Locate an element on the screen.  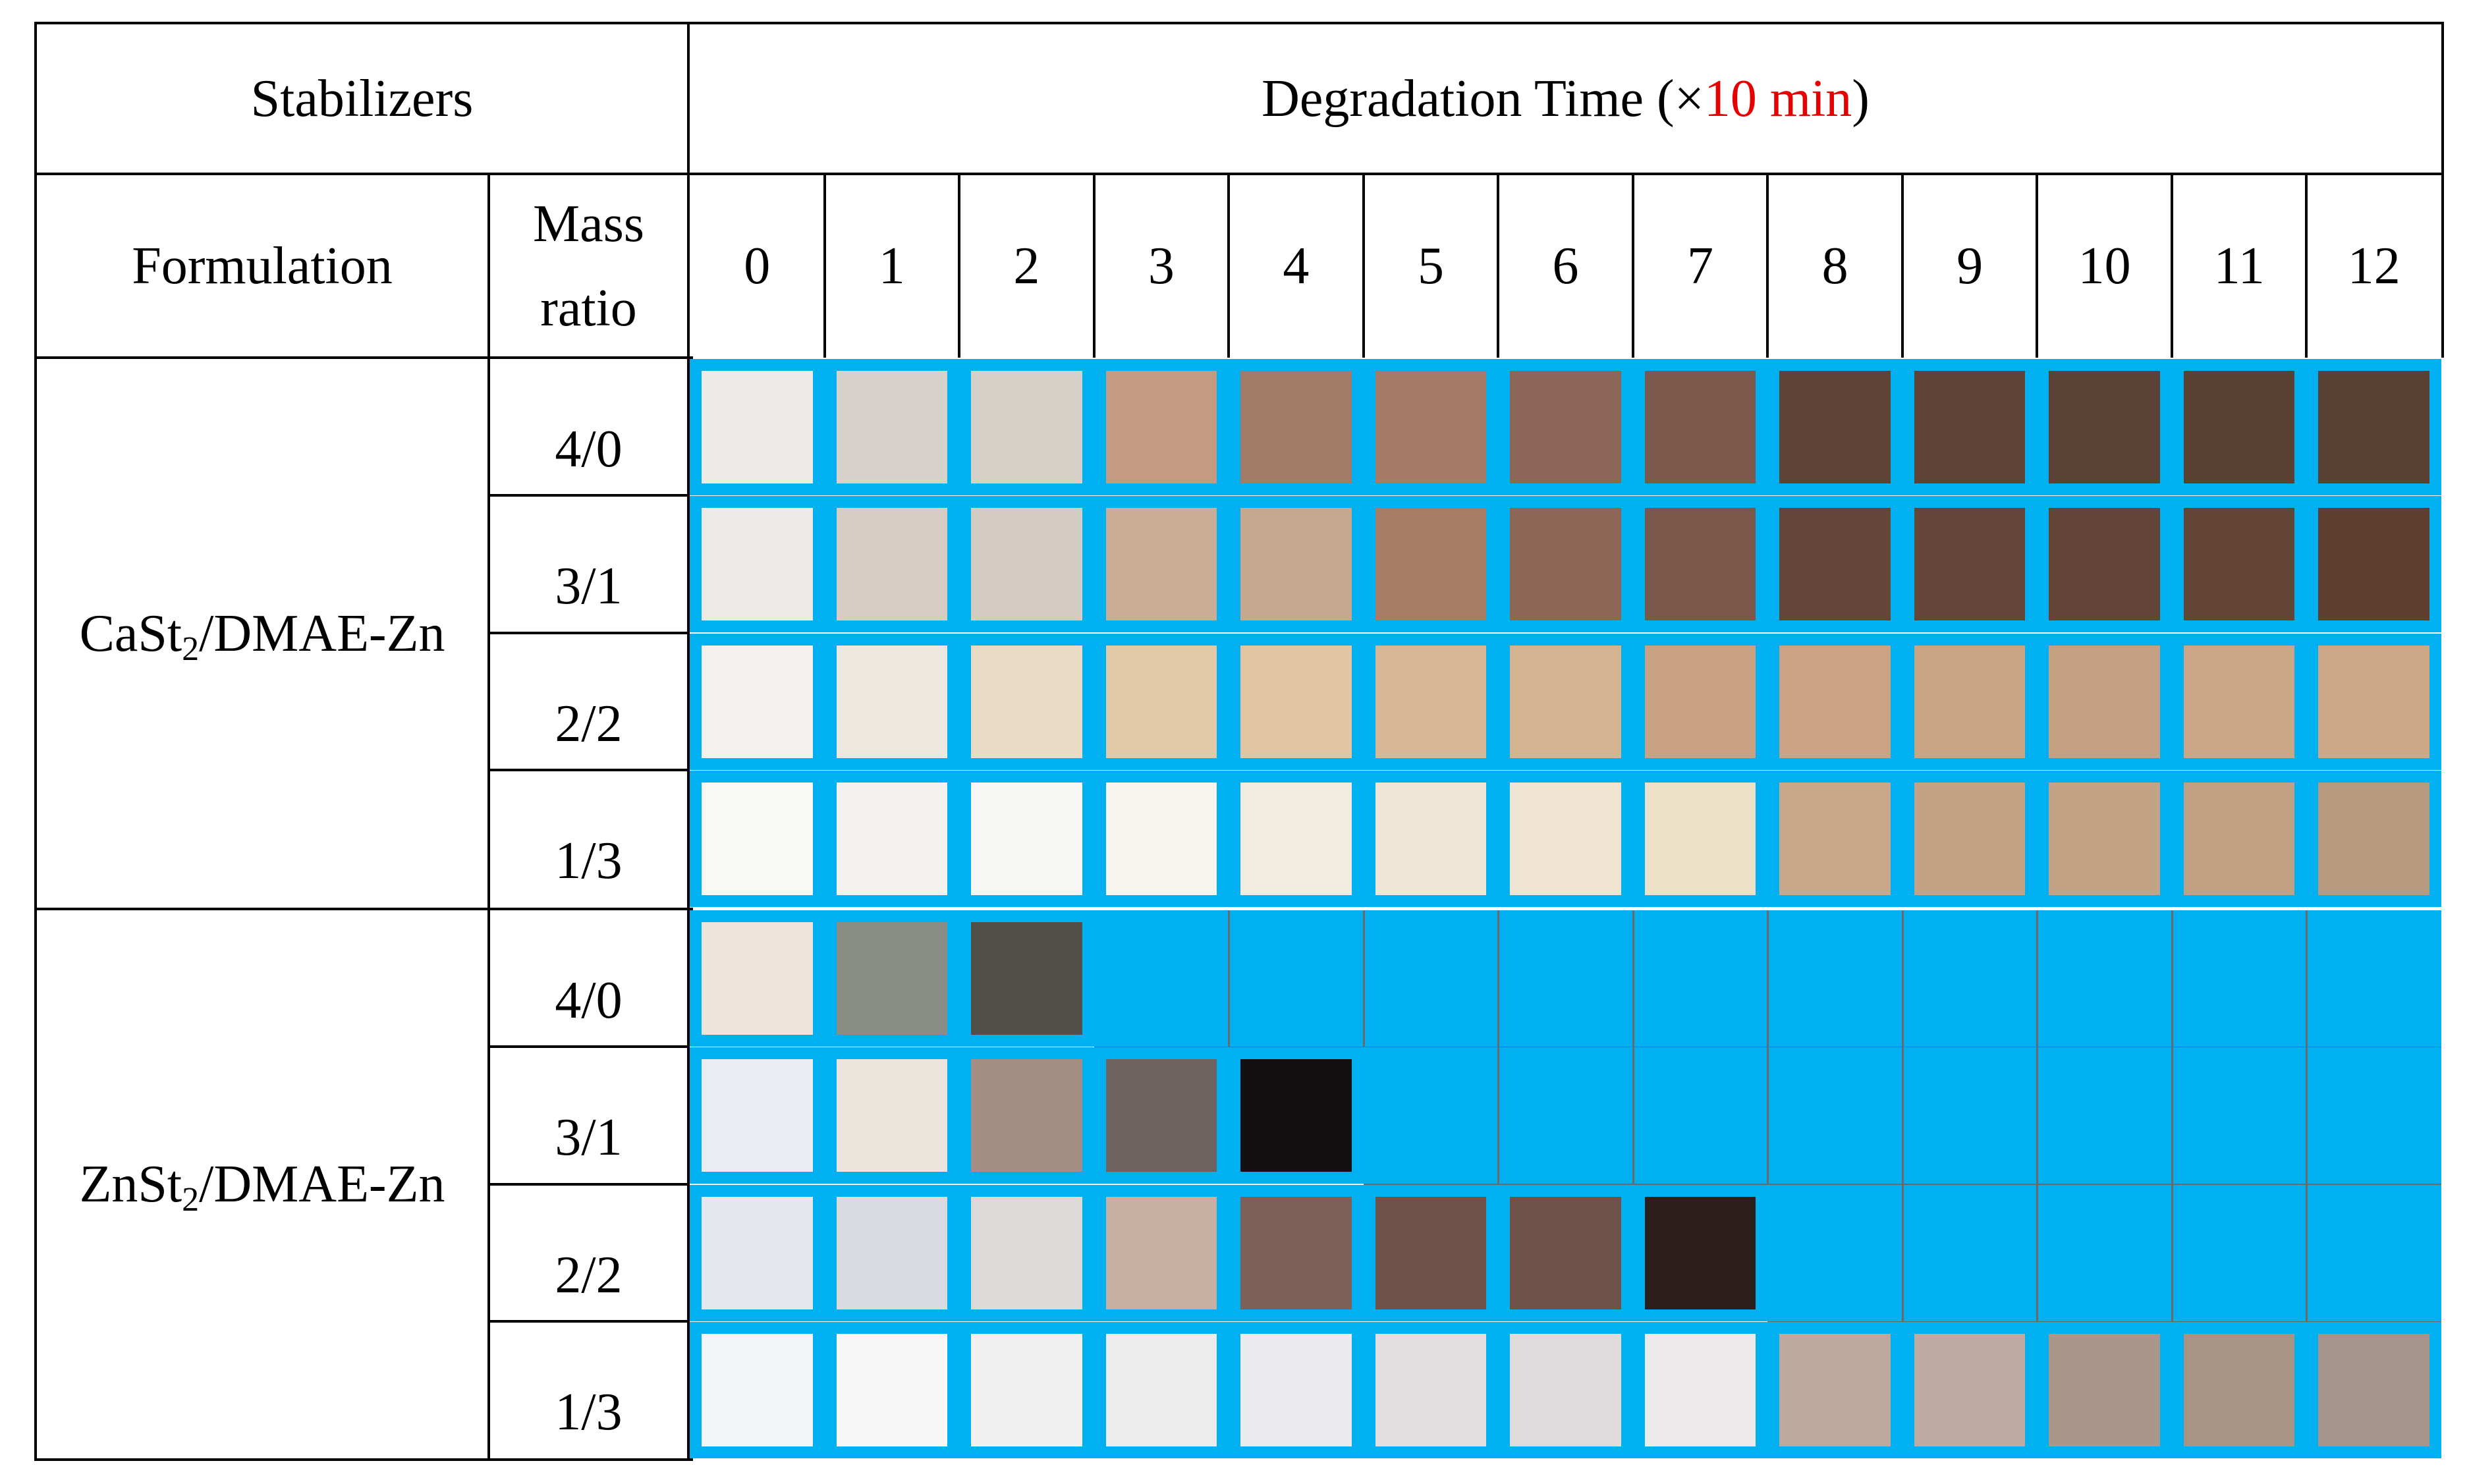
time-point-11: 11 is located at coordinates (2239, 265).